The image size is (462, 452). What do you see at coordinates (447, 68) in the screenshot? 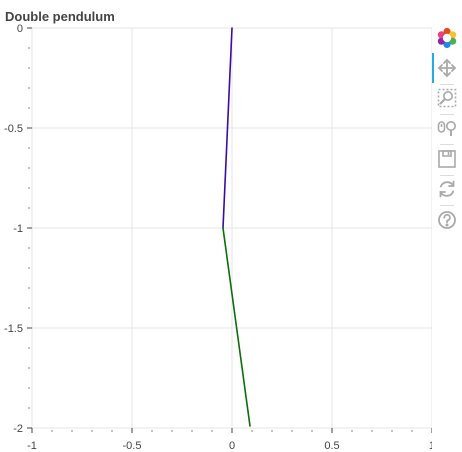
I see `pan-tool-icon` at bounding box center [447, 68].